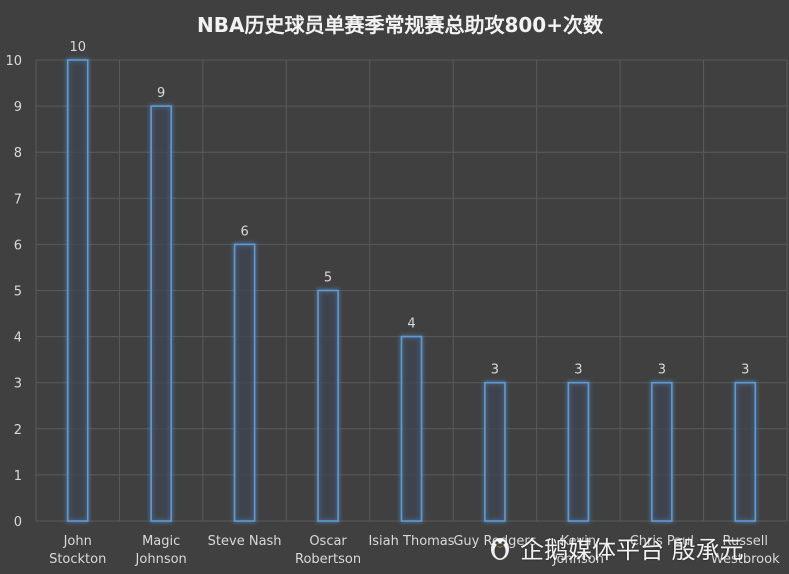 This screenshot has width=789, height=574. What do you see at coordinates (18, 522) in the screenshot?
I see `y-tick-label: 0` at bounding box center [18, 522].